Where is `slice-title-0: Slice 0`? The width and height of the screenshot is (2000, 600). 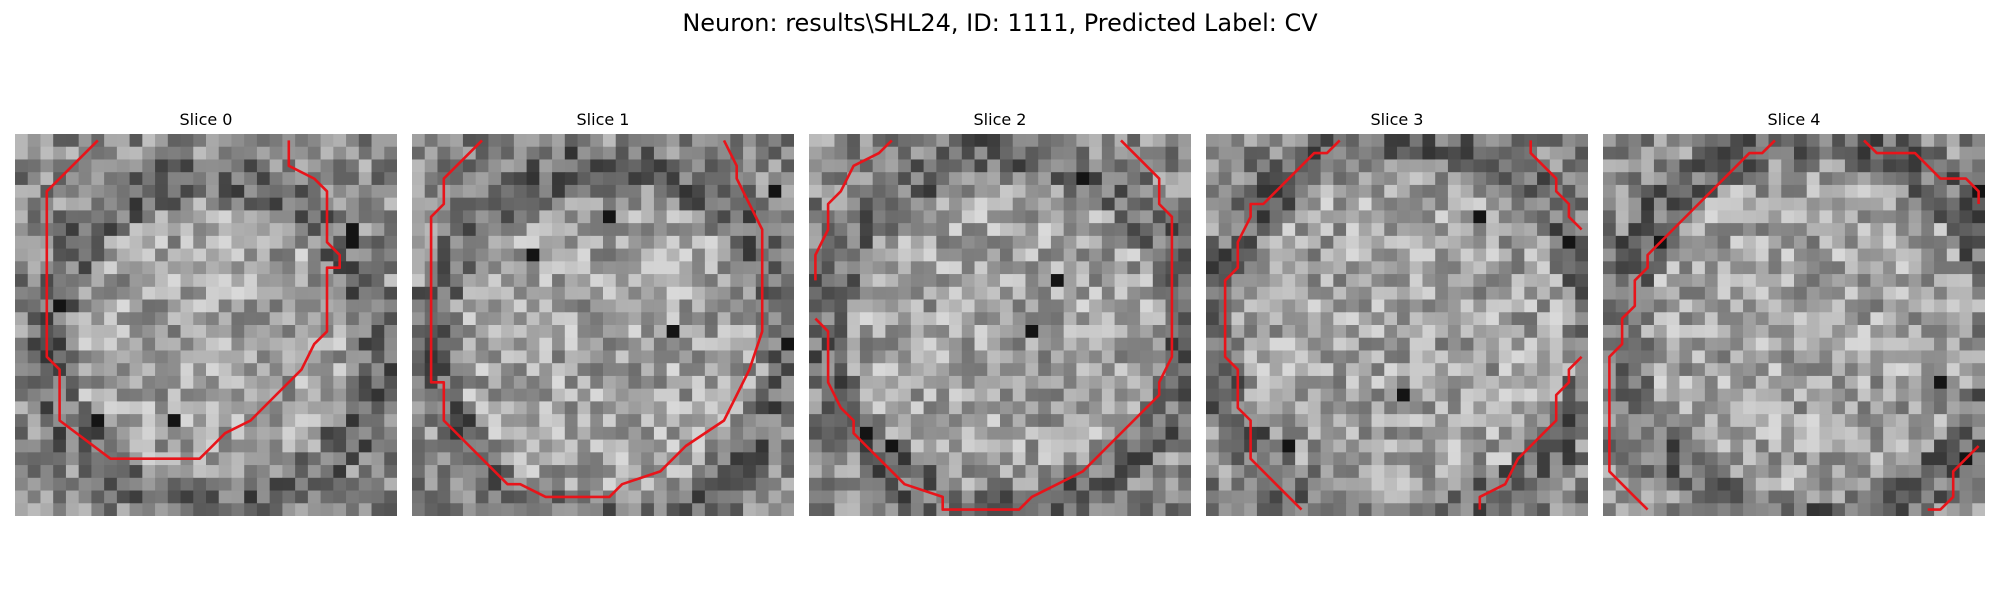 slice-title-0: Slice 0 is located at coordinates (206, 119).